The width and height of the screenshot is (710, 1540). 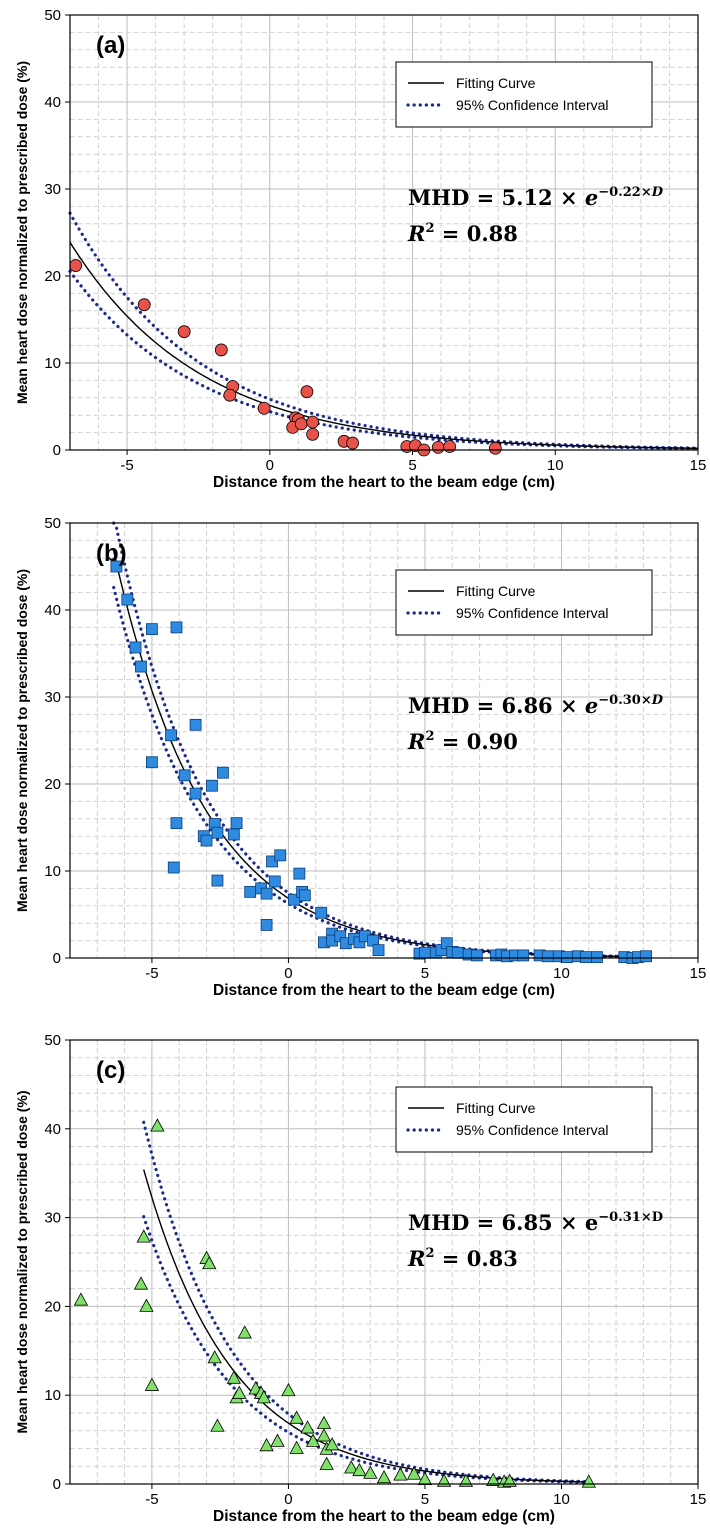 What do you see at coordinates (52, 1218) in the screenshot?
I see `y-tick-label: 30` at bounding box center [52, 1218].